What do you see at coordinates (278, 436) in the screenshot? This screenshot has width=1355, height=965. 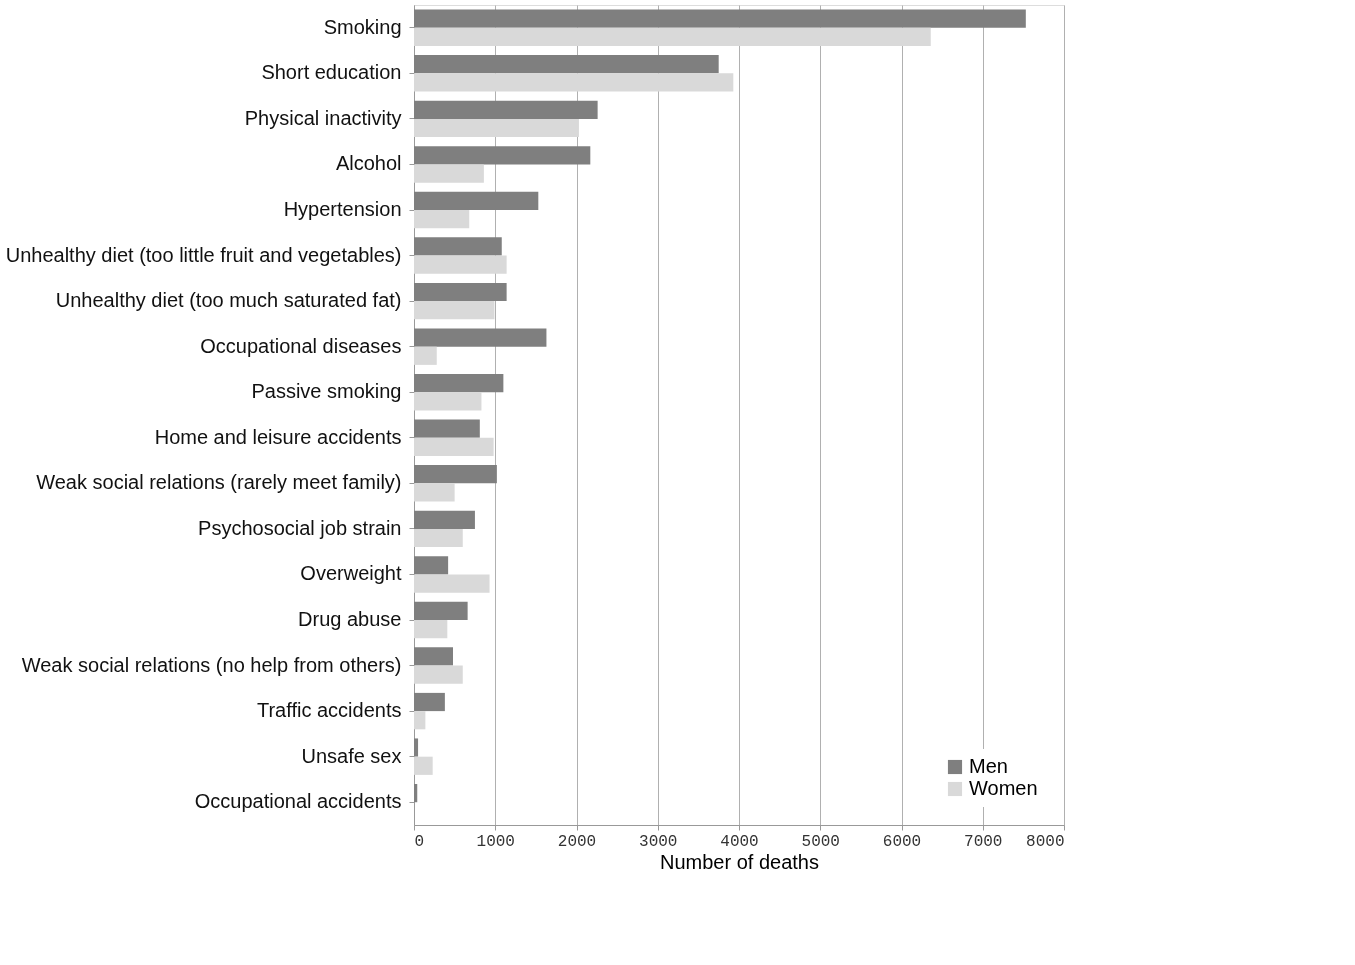 I see `y-tick-label: Home and leisure accidents` at bounding box center [278, 436].